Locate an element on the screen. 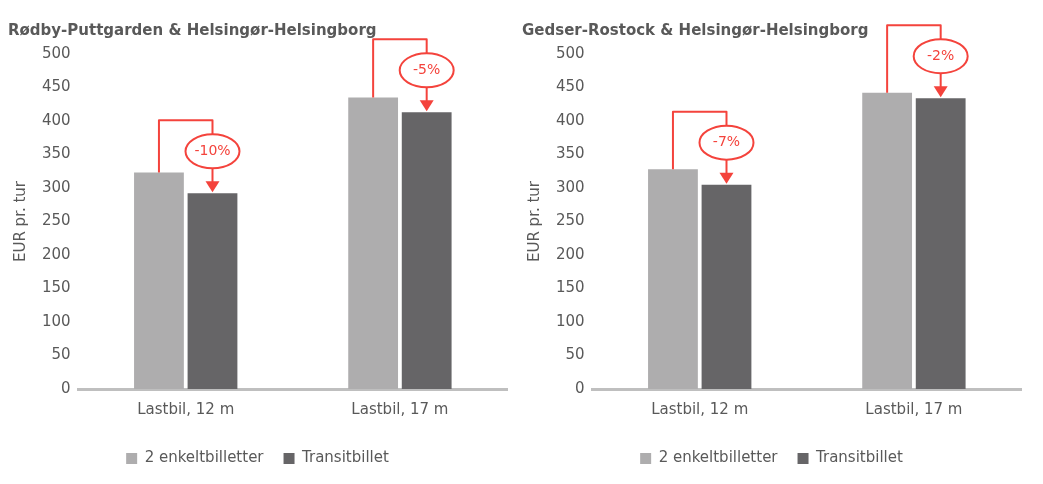 Image resolution: width=1043 pixels, height=484 pixels. annotation: -10% is located at coordinates (212, 150).